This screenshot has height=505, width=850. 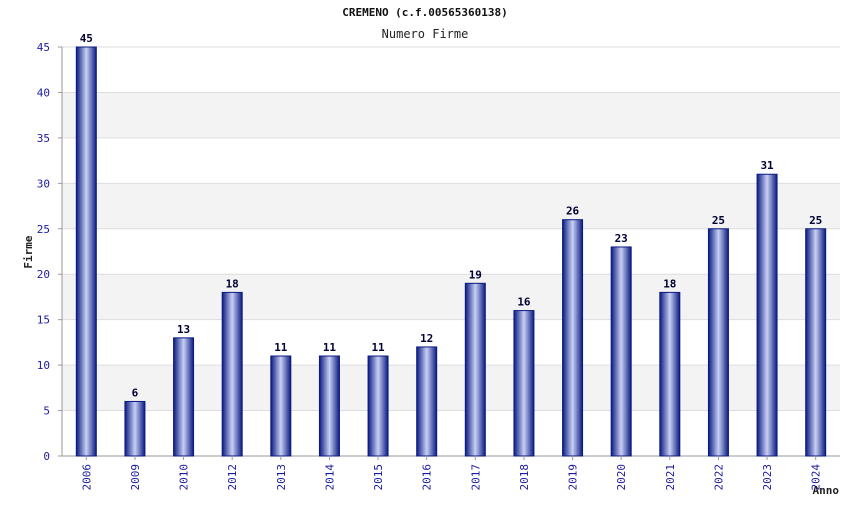 What do you see at coordinates (670, 374) in the screenshot?
I see `bar-2021` at bounding box center [670, 374].